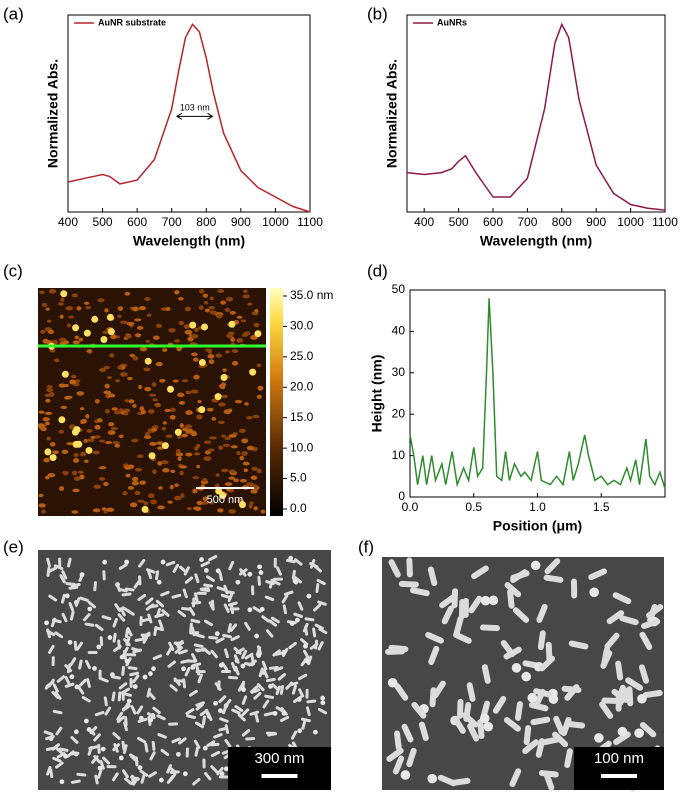  What do you see at coordinates (302, 417) in the screenshot?
I see `colorbar-label: 15.0` at bounding box center [302, 417].